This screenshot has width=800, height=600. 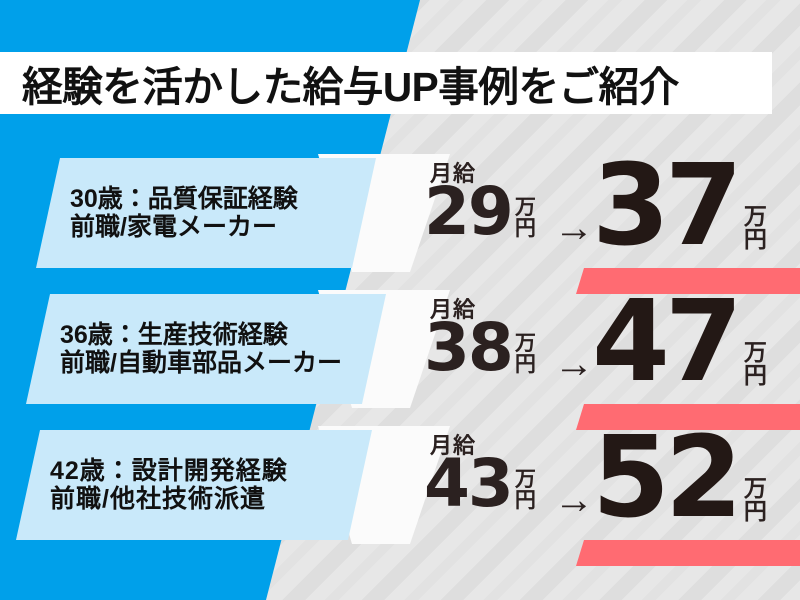 I want to click on case-headline: 36歳：生産技術経験, so click(x=174, y=335).